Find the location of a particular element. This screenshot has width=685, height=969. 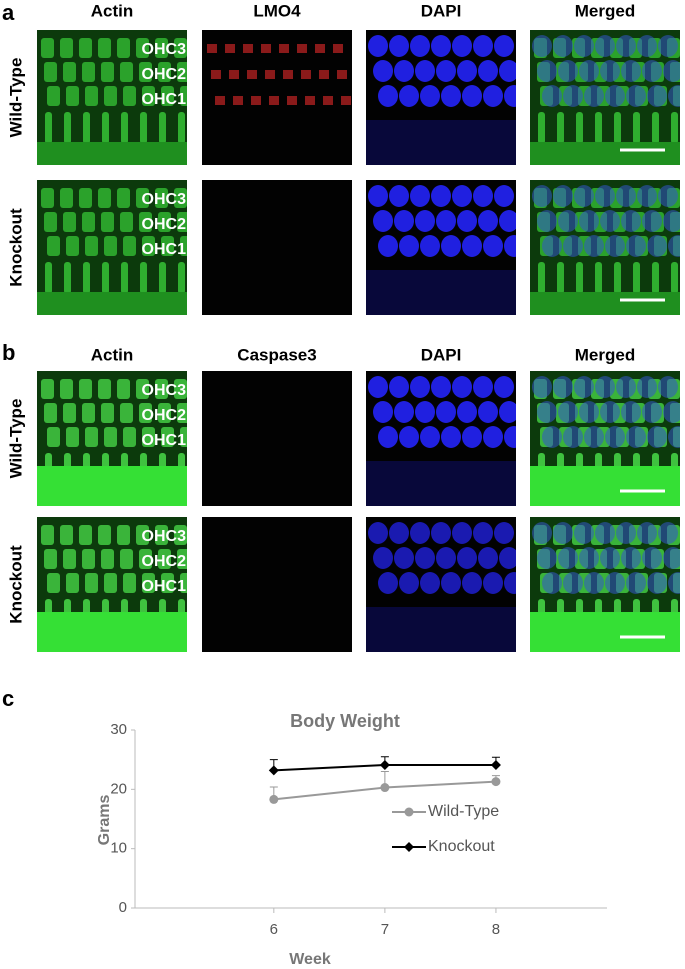

y-tick-label: 0 is located at coordinates (123, 907).